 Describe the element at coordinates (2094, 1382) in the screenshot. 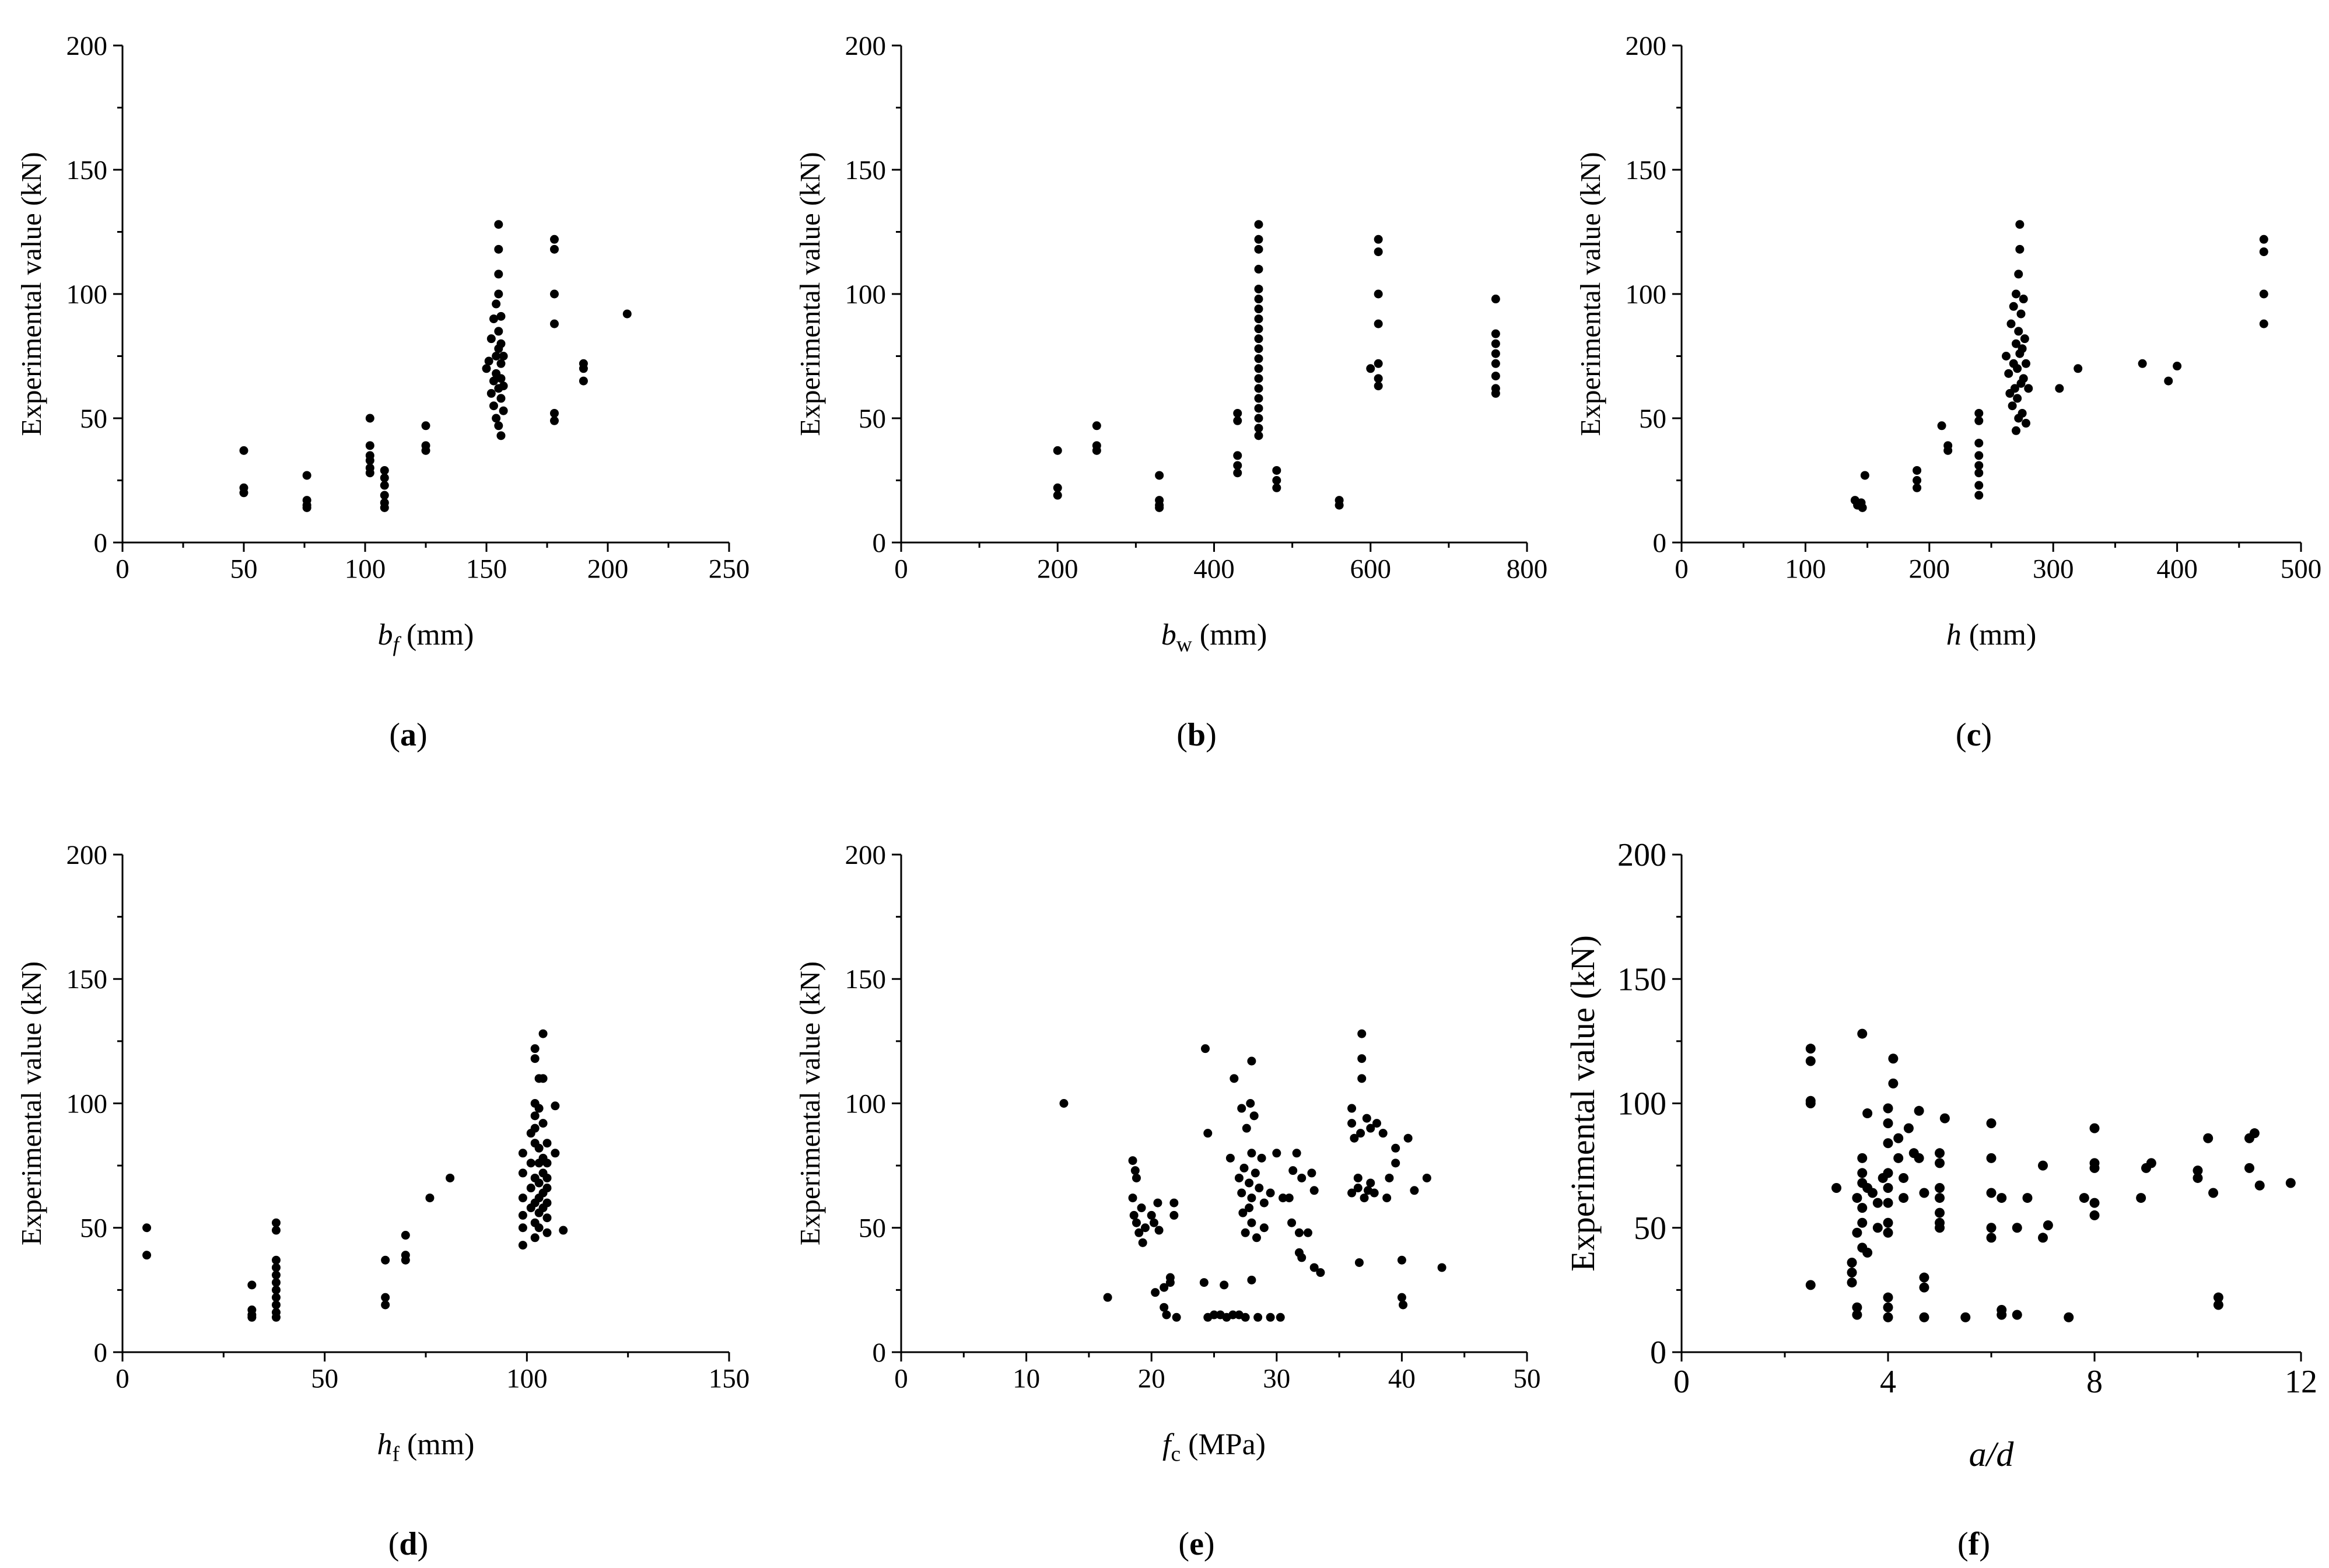

I see `x-tick-label: 8` at that location.